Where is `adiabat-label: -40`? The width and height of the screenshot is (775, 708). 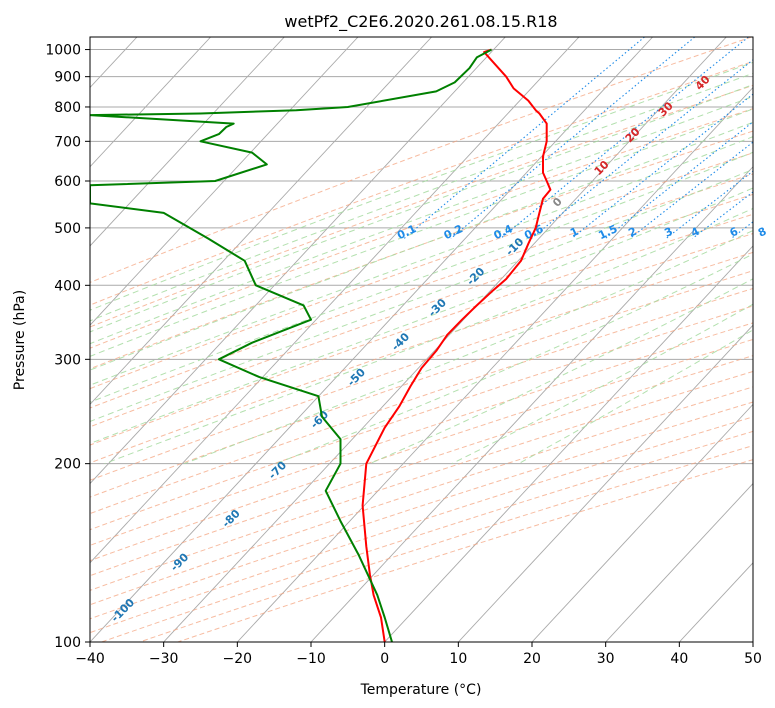 adiabat-label: -40 is located at coordinates (400, 341).